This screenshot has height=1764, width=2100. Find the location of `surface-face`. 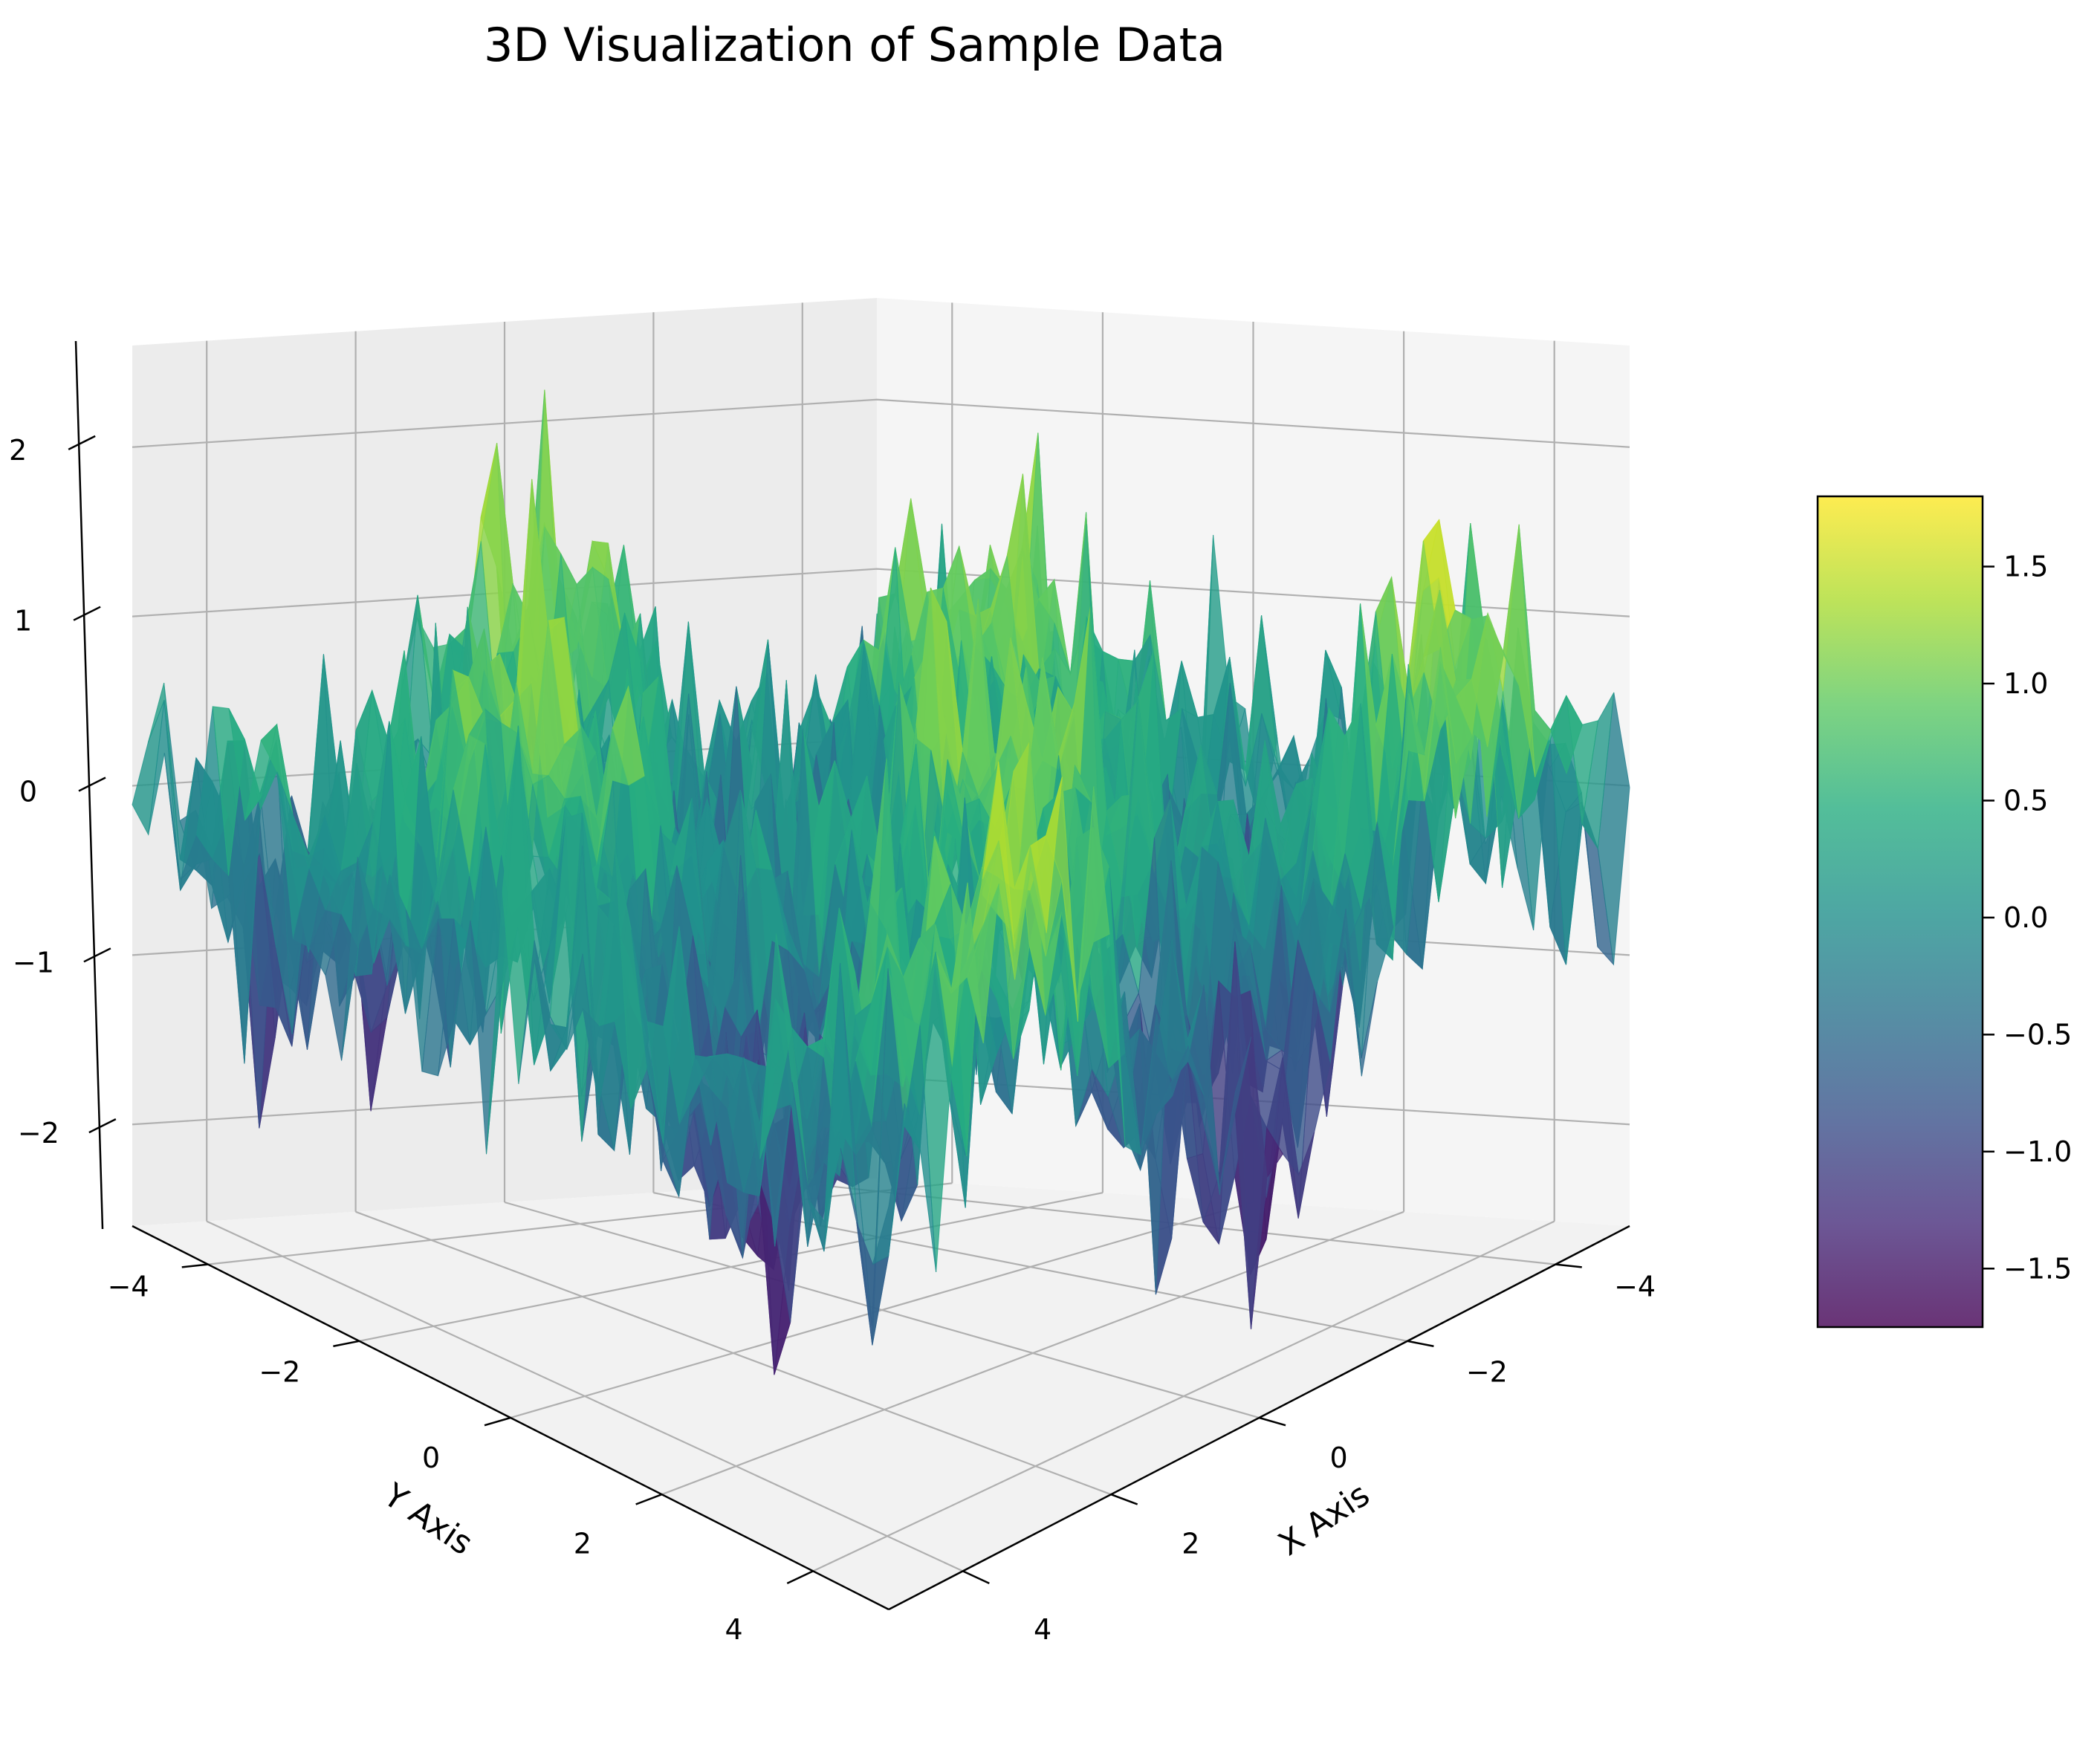

surface-face is located at coordinates (888, 1184).